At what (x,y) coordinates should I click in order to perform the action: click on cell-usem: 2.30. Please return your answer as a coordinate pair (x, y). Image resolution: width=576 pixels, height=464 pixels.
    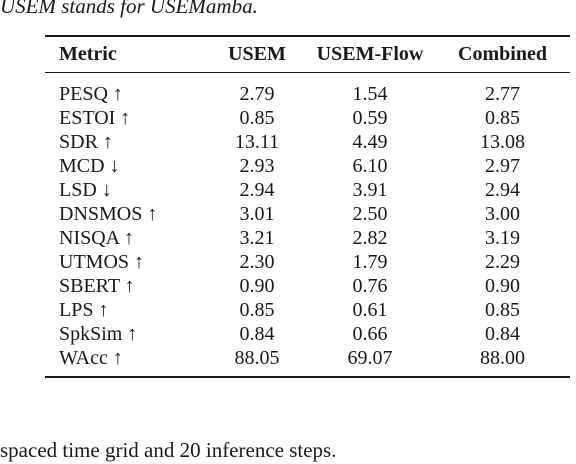
    Looking at the image, I should click on (257, 262).